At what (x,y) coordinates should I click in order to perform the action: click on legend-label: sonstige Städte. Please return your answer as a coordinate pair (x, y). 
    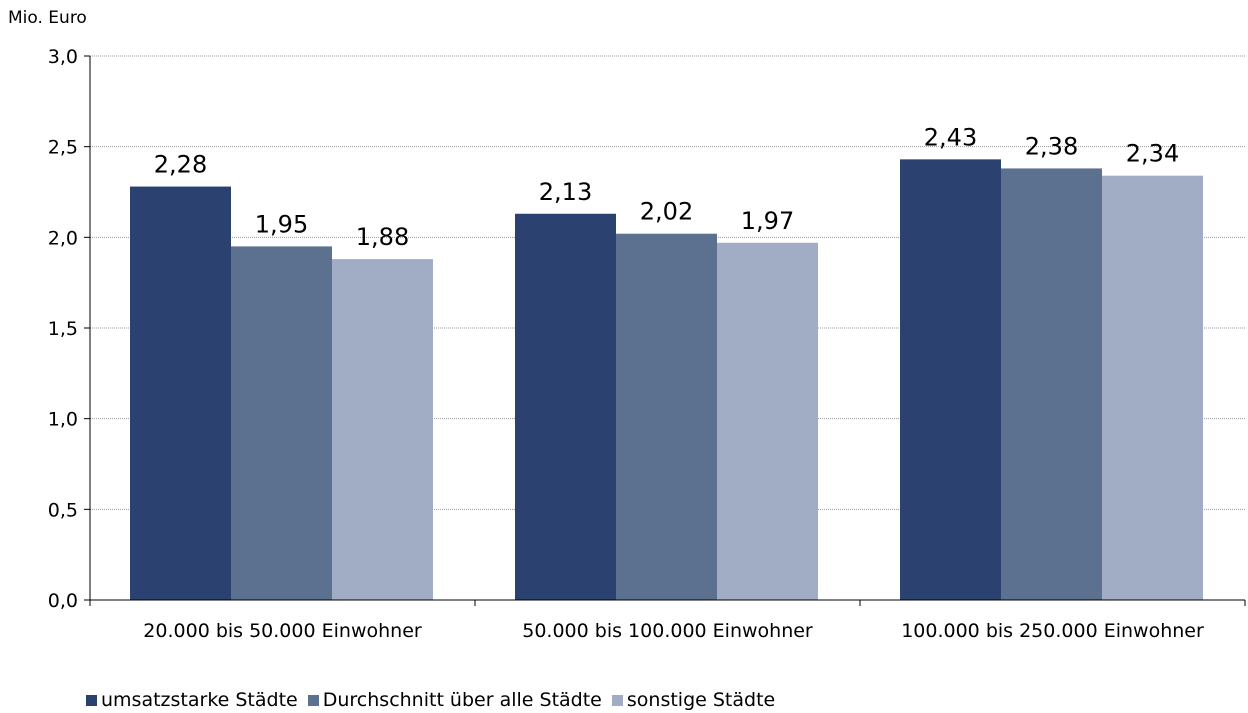
    Looking at the image, I should click on (701, 700).